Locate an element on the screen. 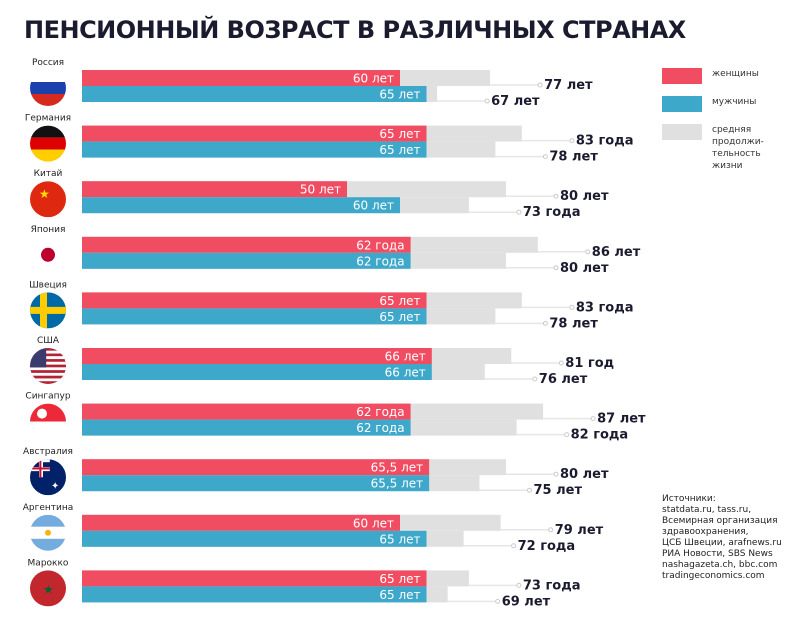 The image size is (801, 636). life-label-men: 75 лет is located at coordinates (558, 490).